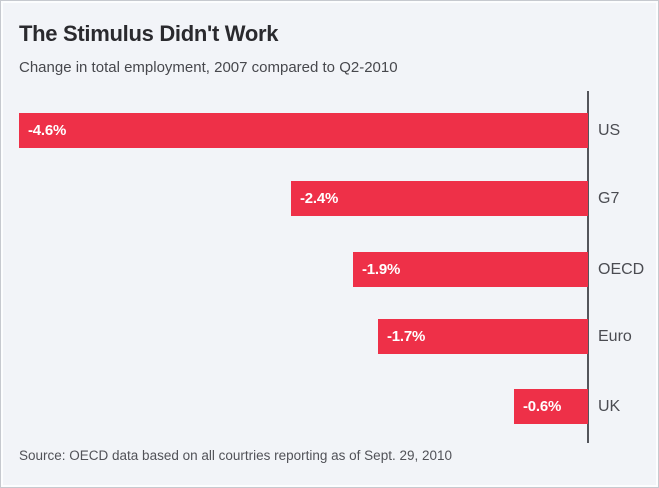  I want to click on bar-value-label-euro: -1.7%, so click(406, 336).